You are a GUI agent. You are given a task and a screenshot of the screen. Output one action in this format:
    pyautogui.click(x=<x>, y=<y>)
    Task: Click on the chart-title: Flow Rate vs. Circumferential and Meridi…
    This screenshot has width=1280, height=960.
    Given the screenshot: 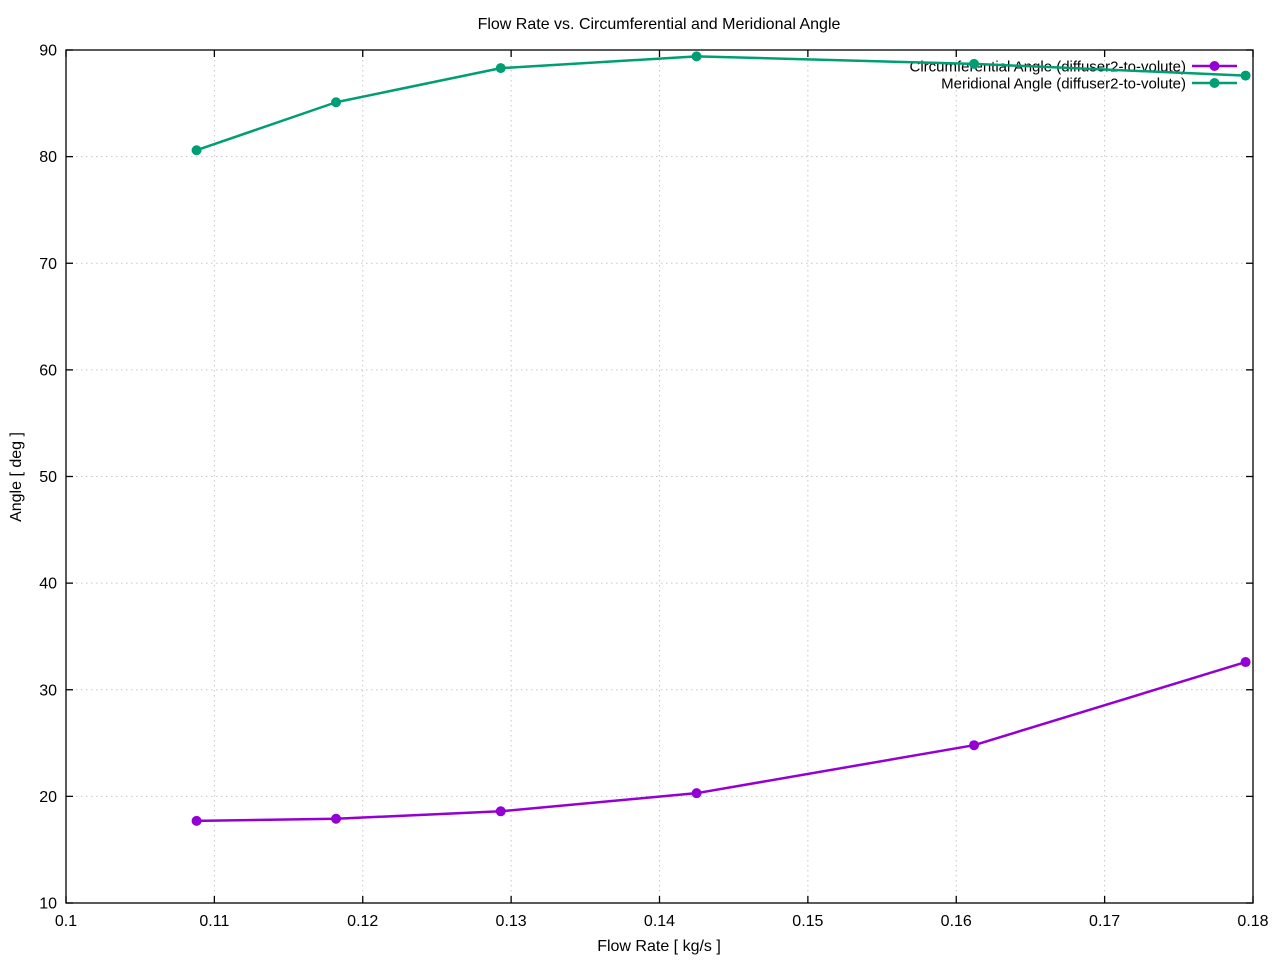 What is the action you would take?
    pyautogui.click(x=659, y=24)
    